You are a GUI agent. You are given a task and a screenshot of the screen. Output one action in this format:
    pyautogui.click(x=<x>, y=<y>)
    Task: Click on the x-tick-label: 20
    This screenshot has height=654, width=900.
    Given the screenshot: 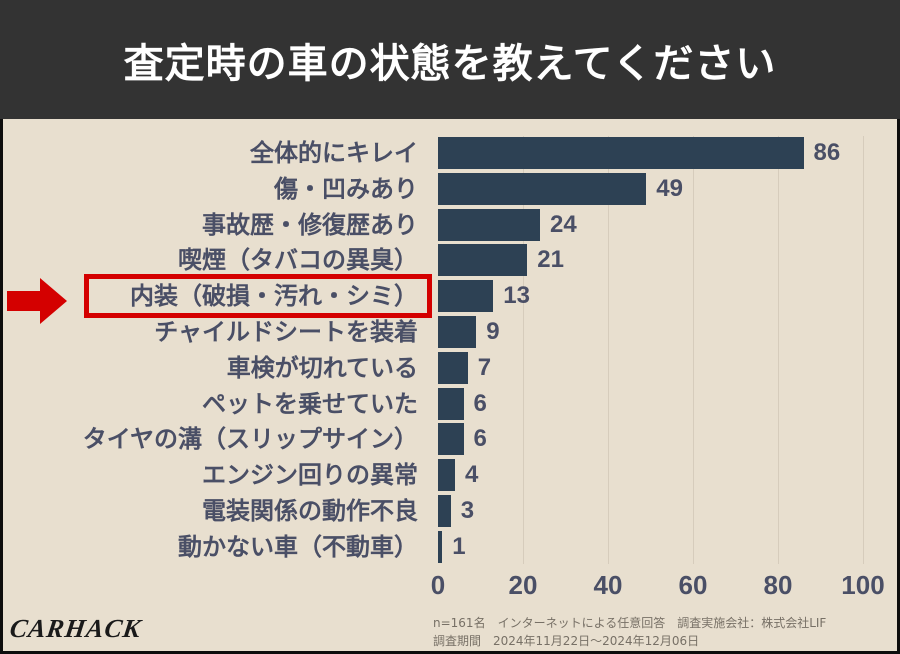 What is the action you would take?
    pyautogui.click(x=523, y=585)
    